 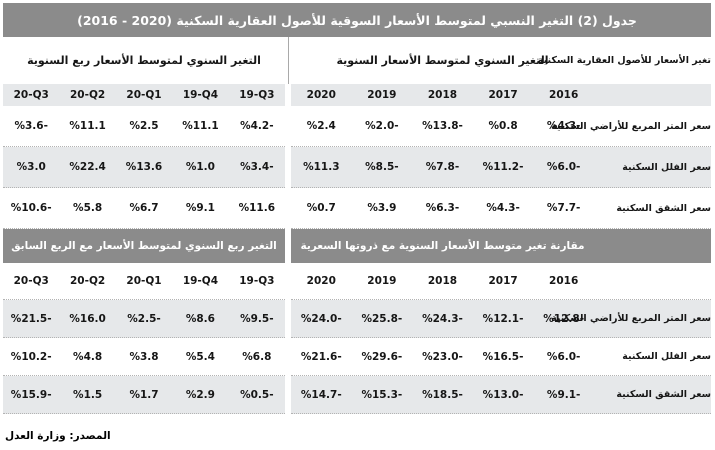 I want to click on value-cell: %15.9-, so click(x=31, y=394).